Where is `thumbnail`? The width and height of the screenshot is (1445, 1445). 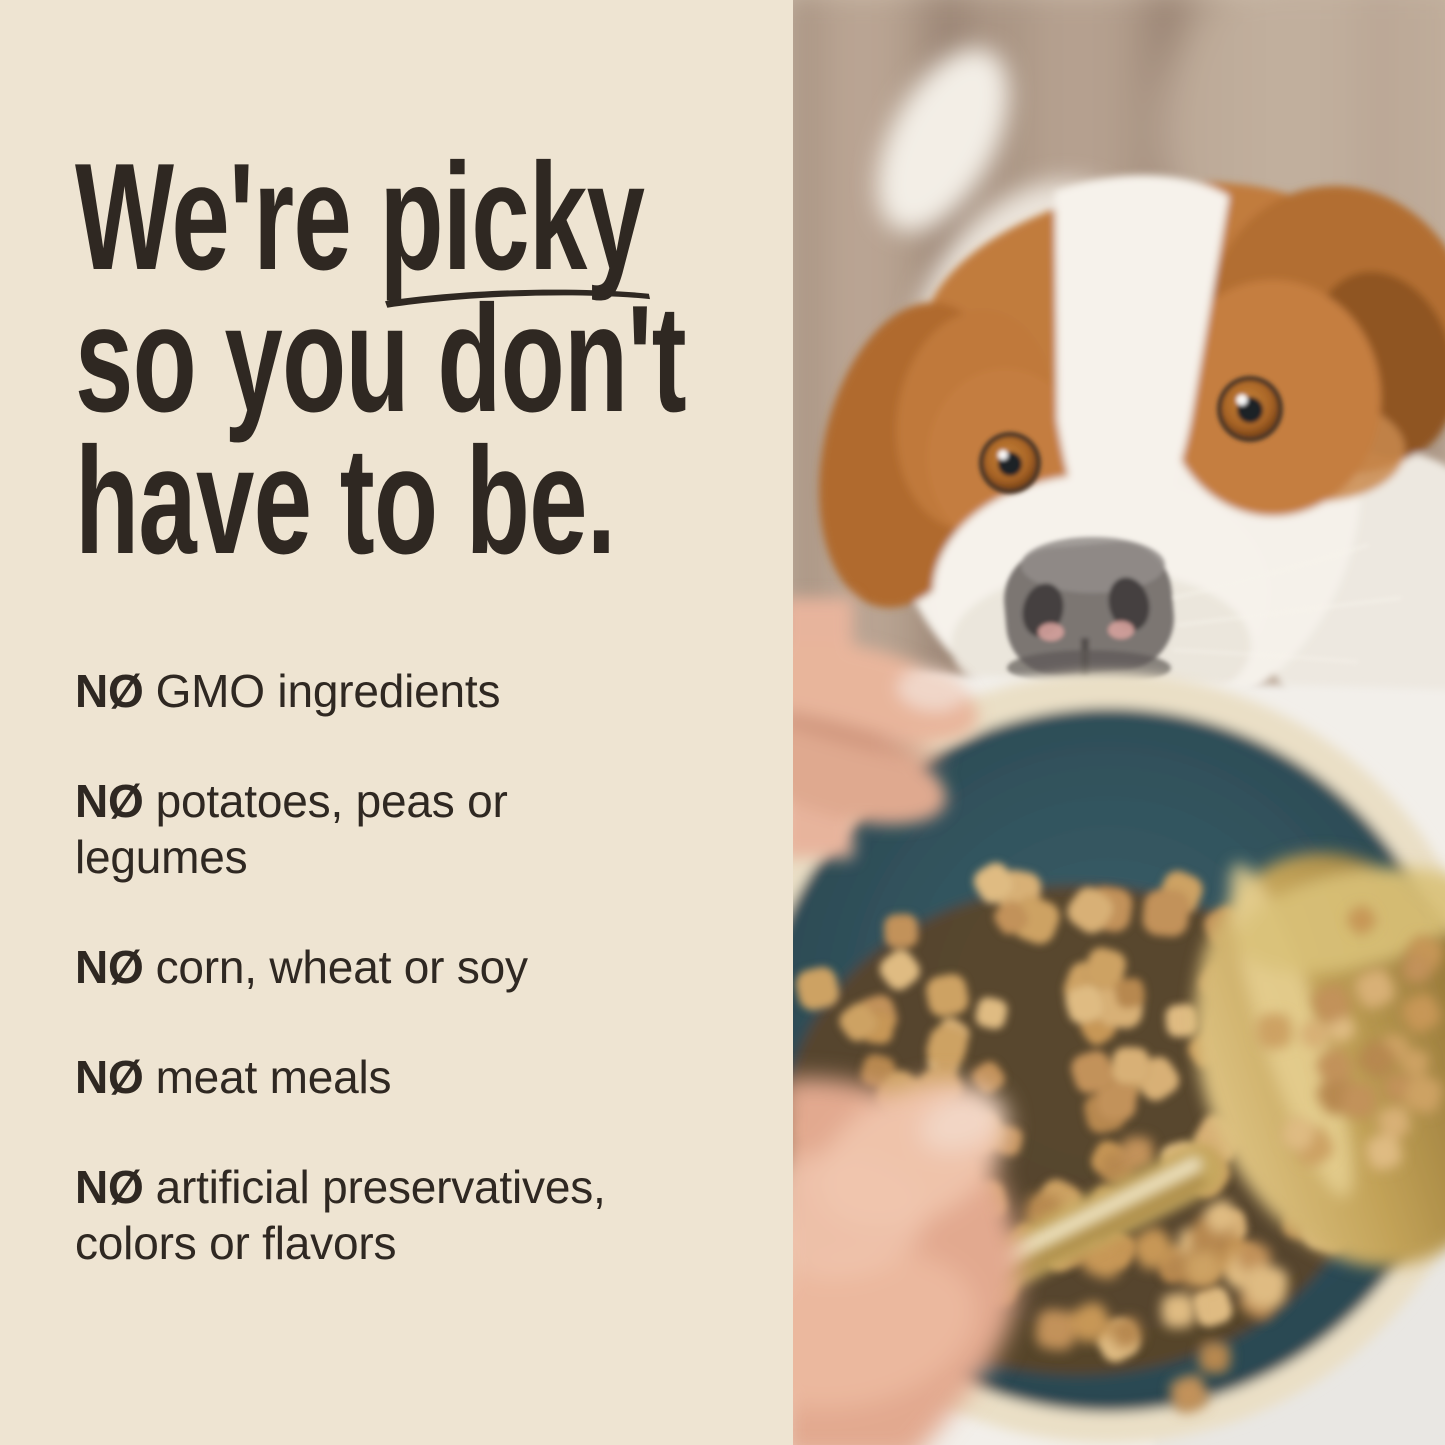
thumbnail is located at coordinates (963, 1122).